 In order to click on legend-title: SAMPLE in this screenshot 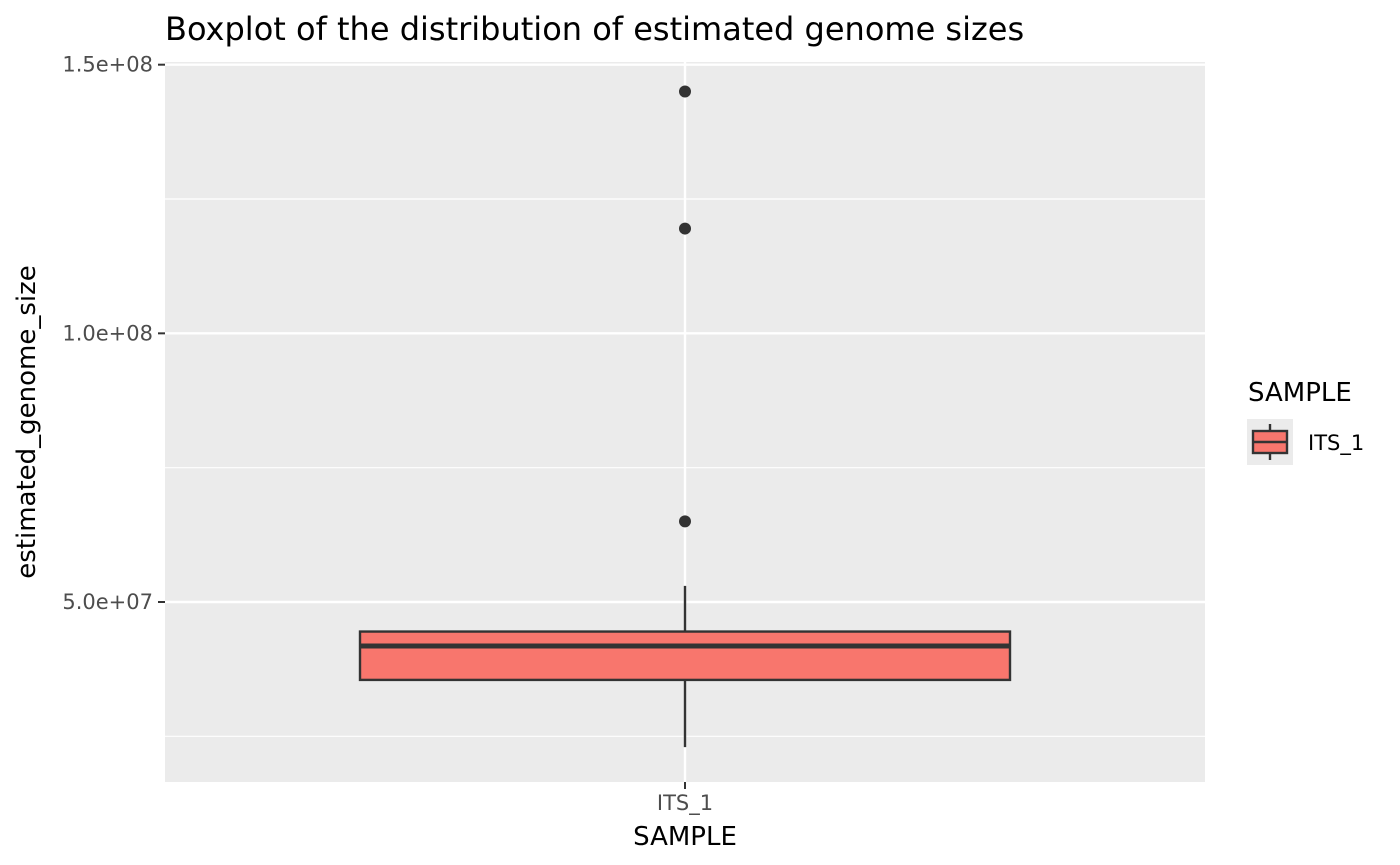, I will do `click(1300, 393)`.